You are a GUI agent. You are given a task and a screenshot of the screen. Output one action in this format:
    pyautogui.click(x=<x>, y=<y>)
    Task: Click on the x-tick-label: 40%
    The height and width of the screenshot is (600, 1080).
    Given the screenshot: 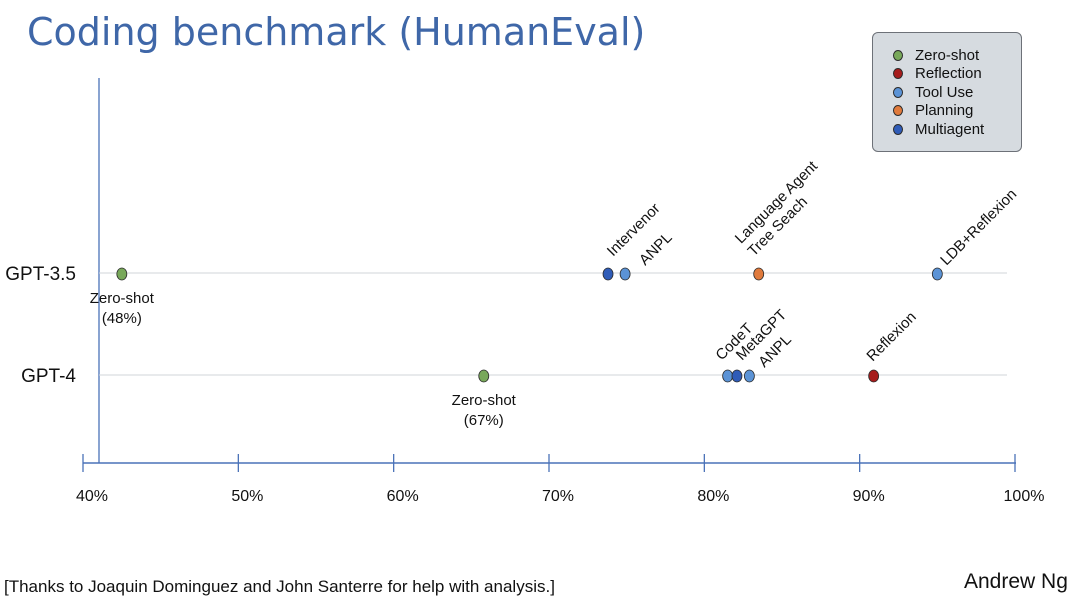 What is the action you would take?
    pyautogui.click(x=92, y=496)
    